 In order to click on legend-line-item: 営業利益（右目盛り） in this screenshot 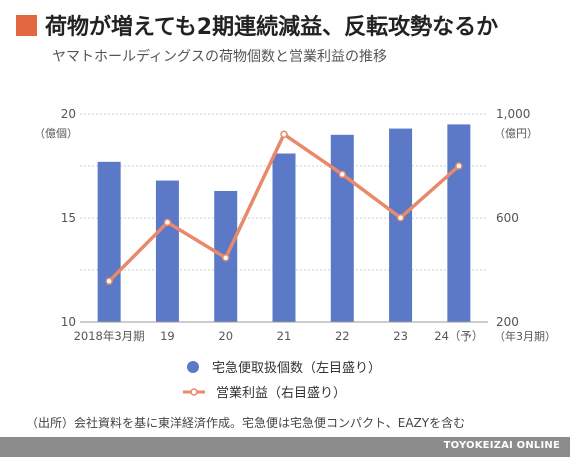, I will do `click(264, 391)`.